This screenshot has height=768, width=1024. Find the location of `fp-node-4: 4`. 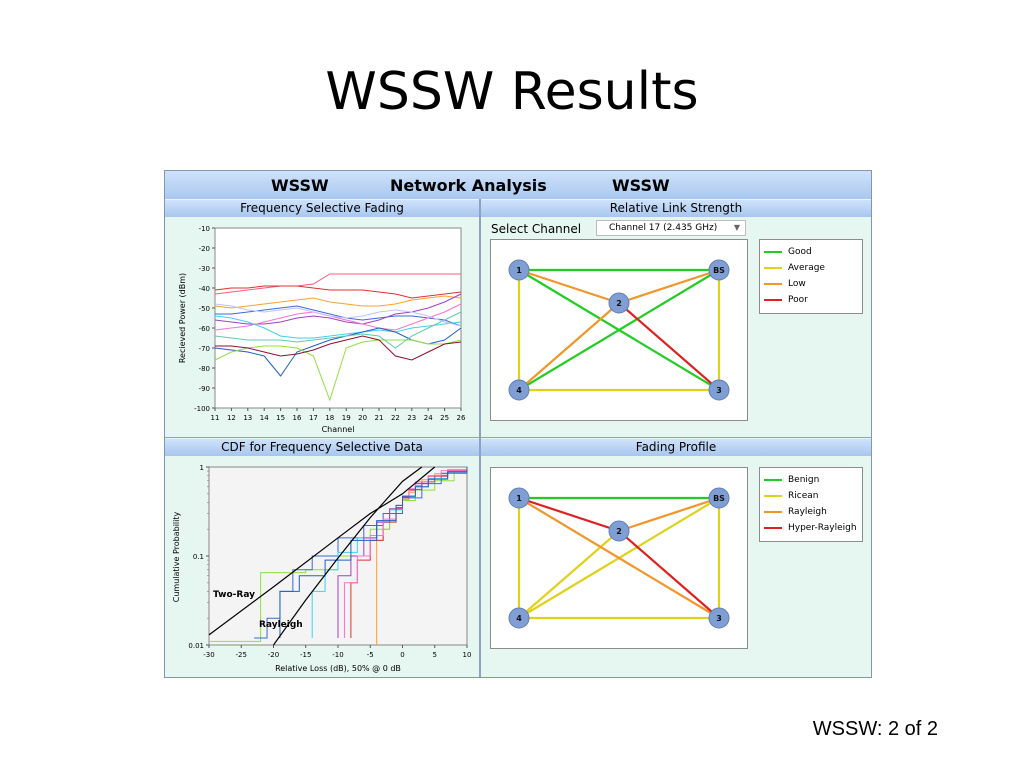

fp-node-4: 4 is located at coordinates (519, 618).